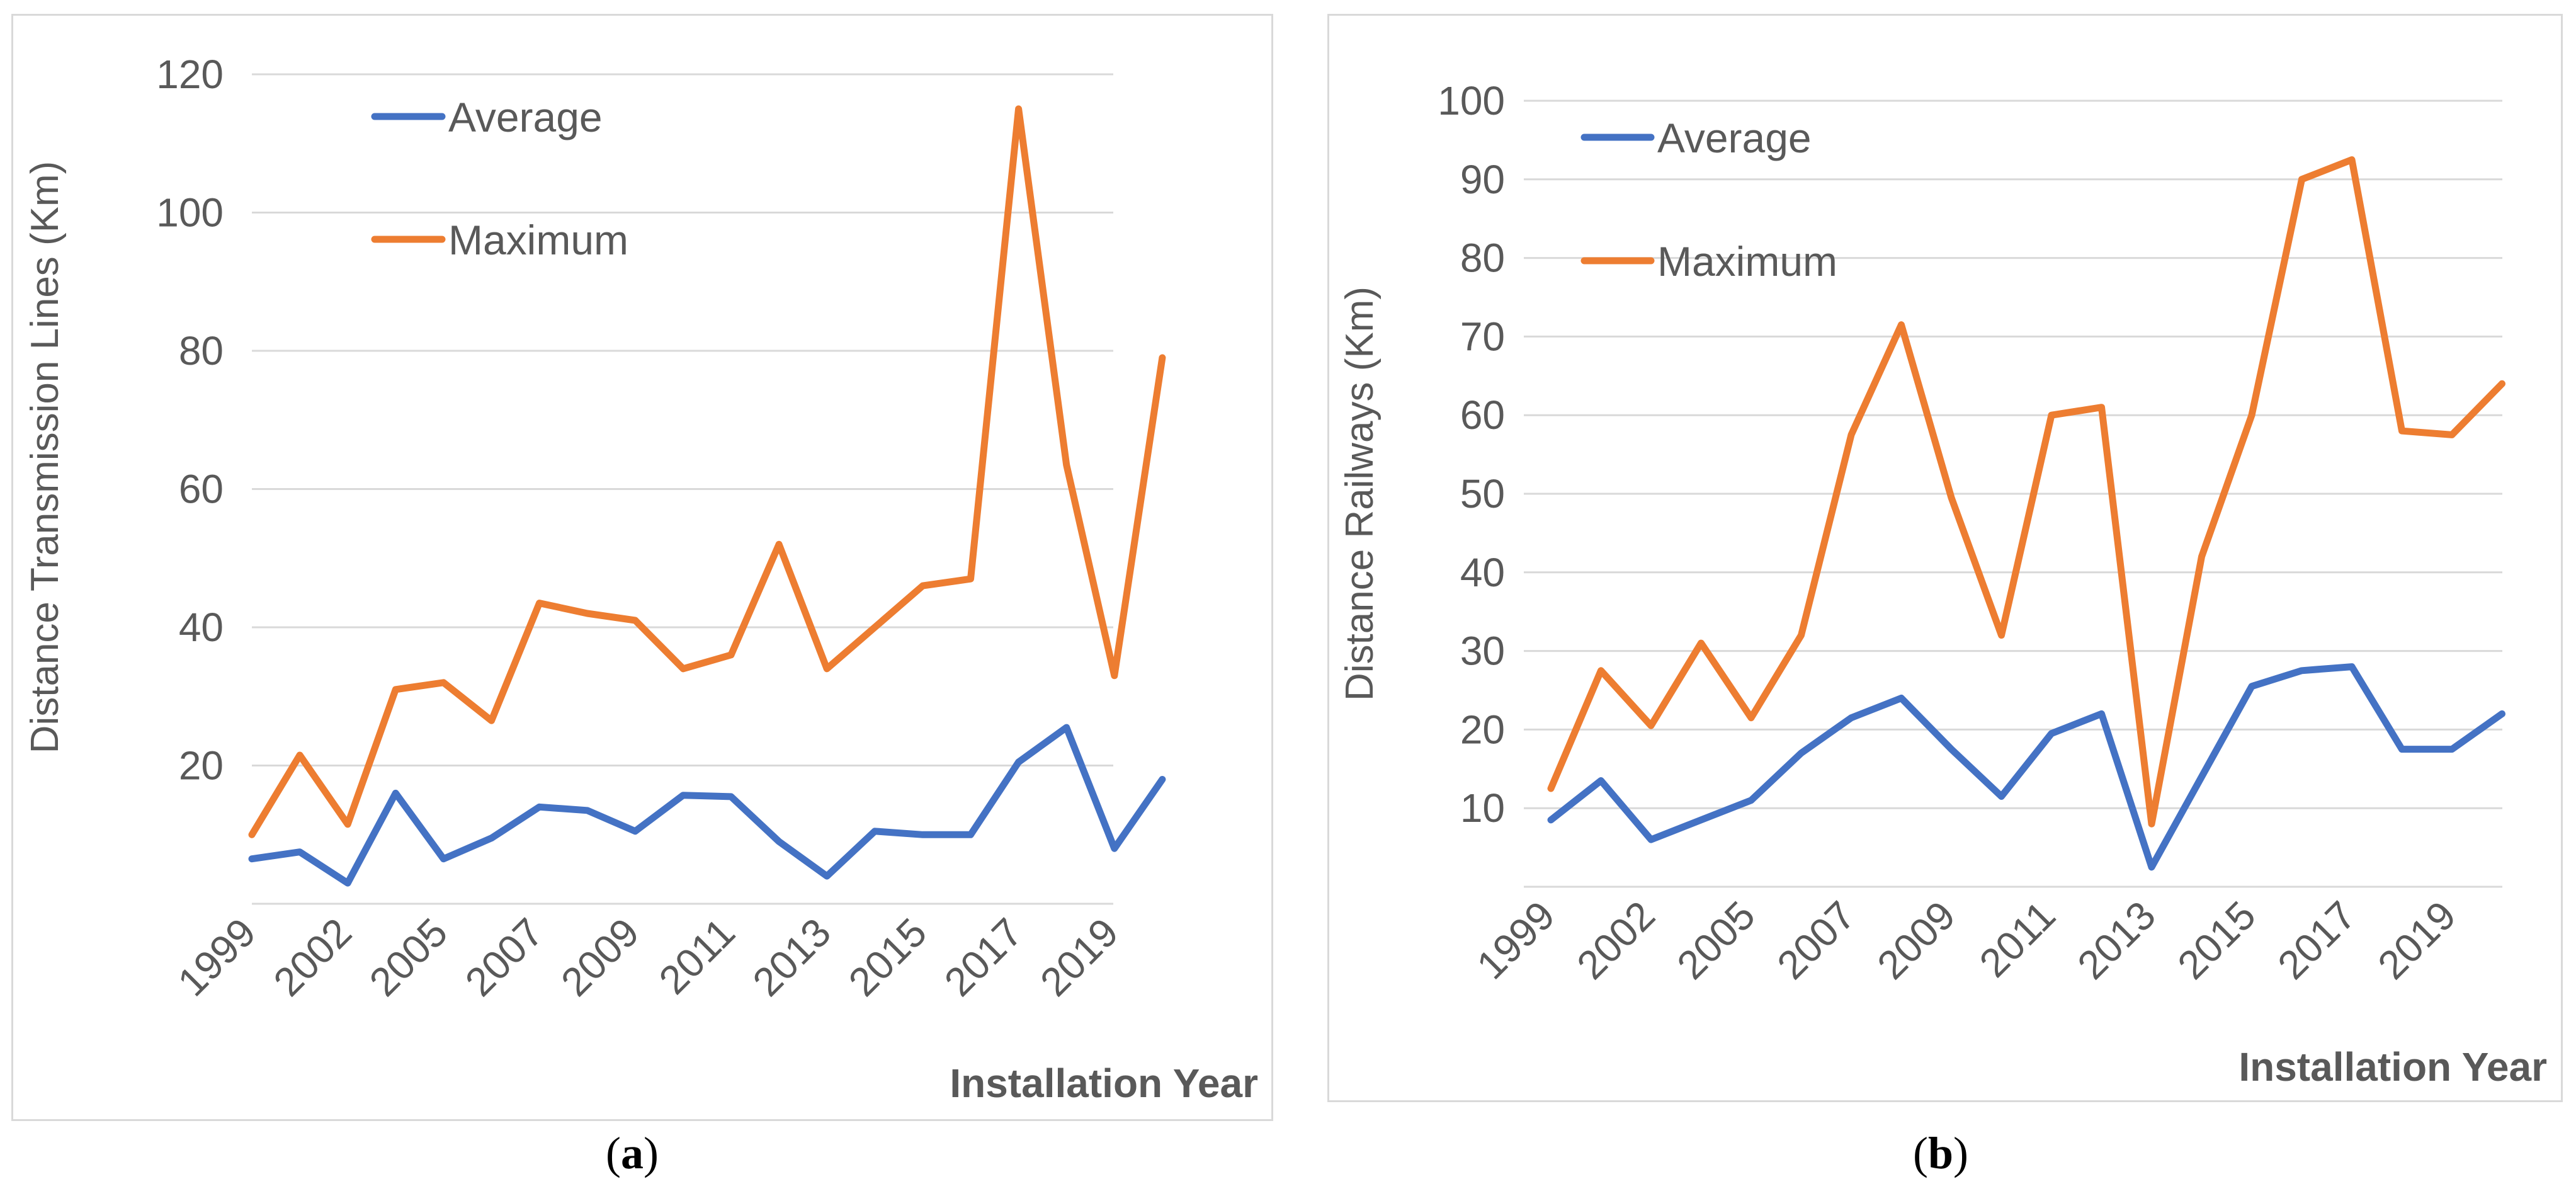 The height and width of the screenshot is (1196, 2576). I want to click on legend-label-a-maximum: Maximum, so click(538, 240).